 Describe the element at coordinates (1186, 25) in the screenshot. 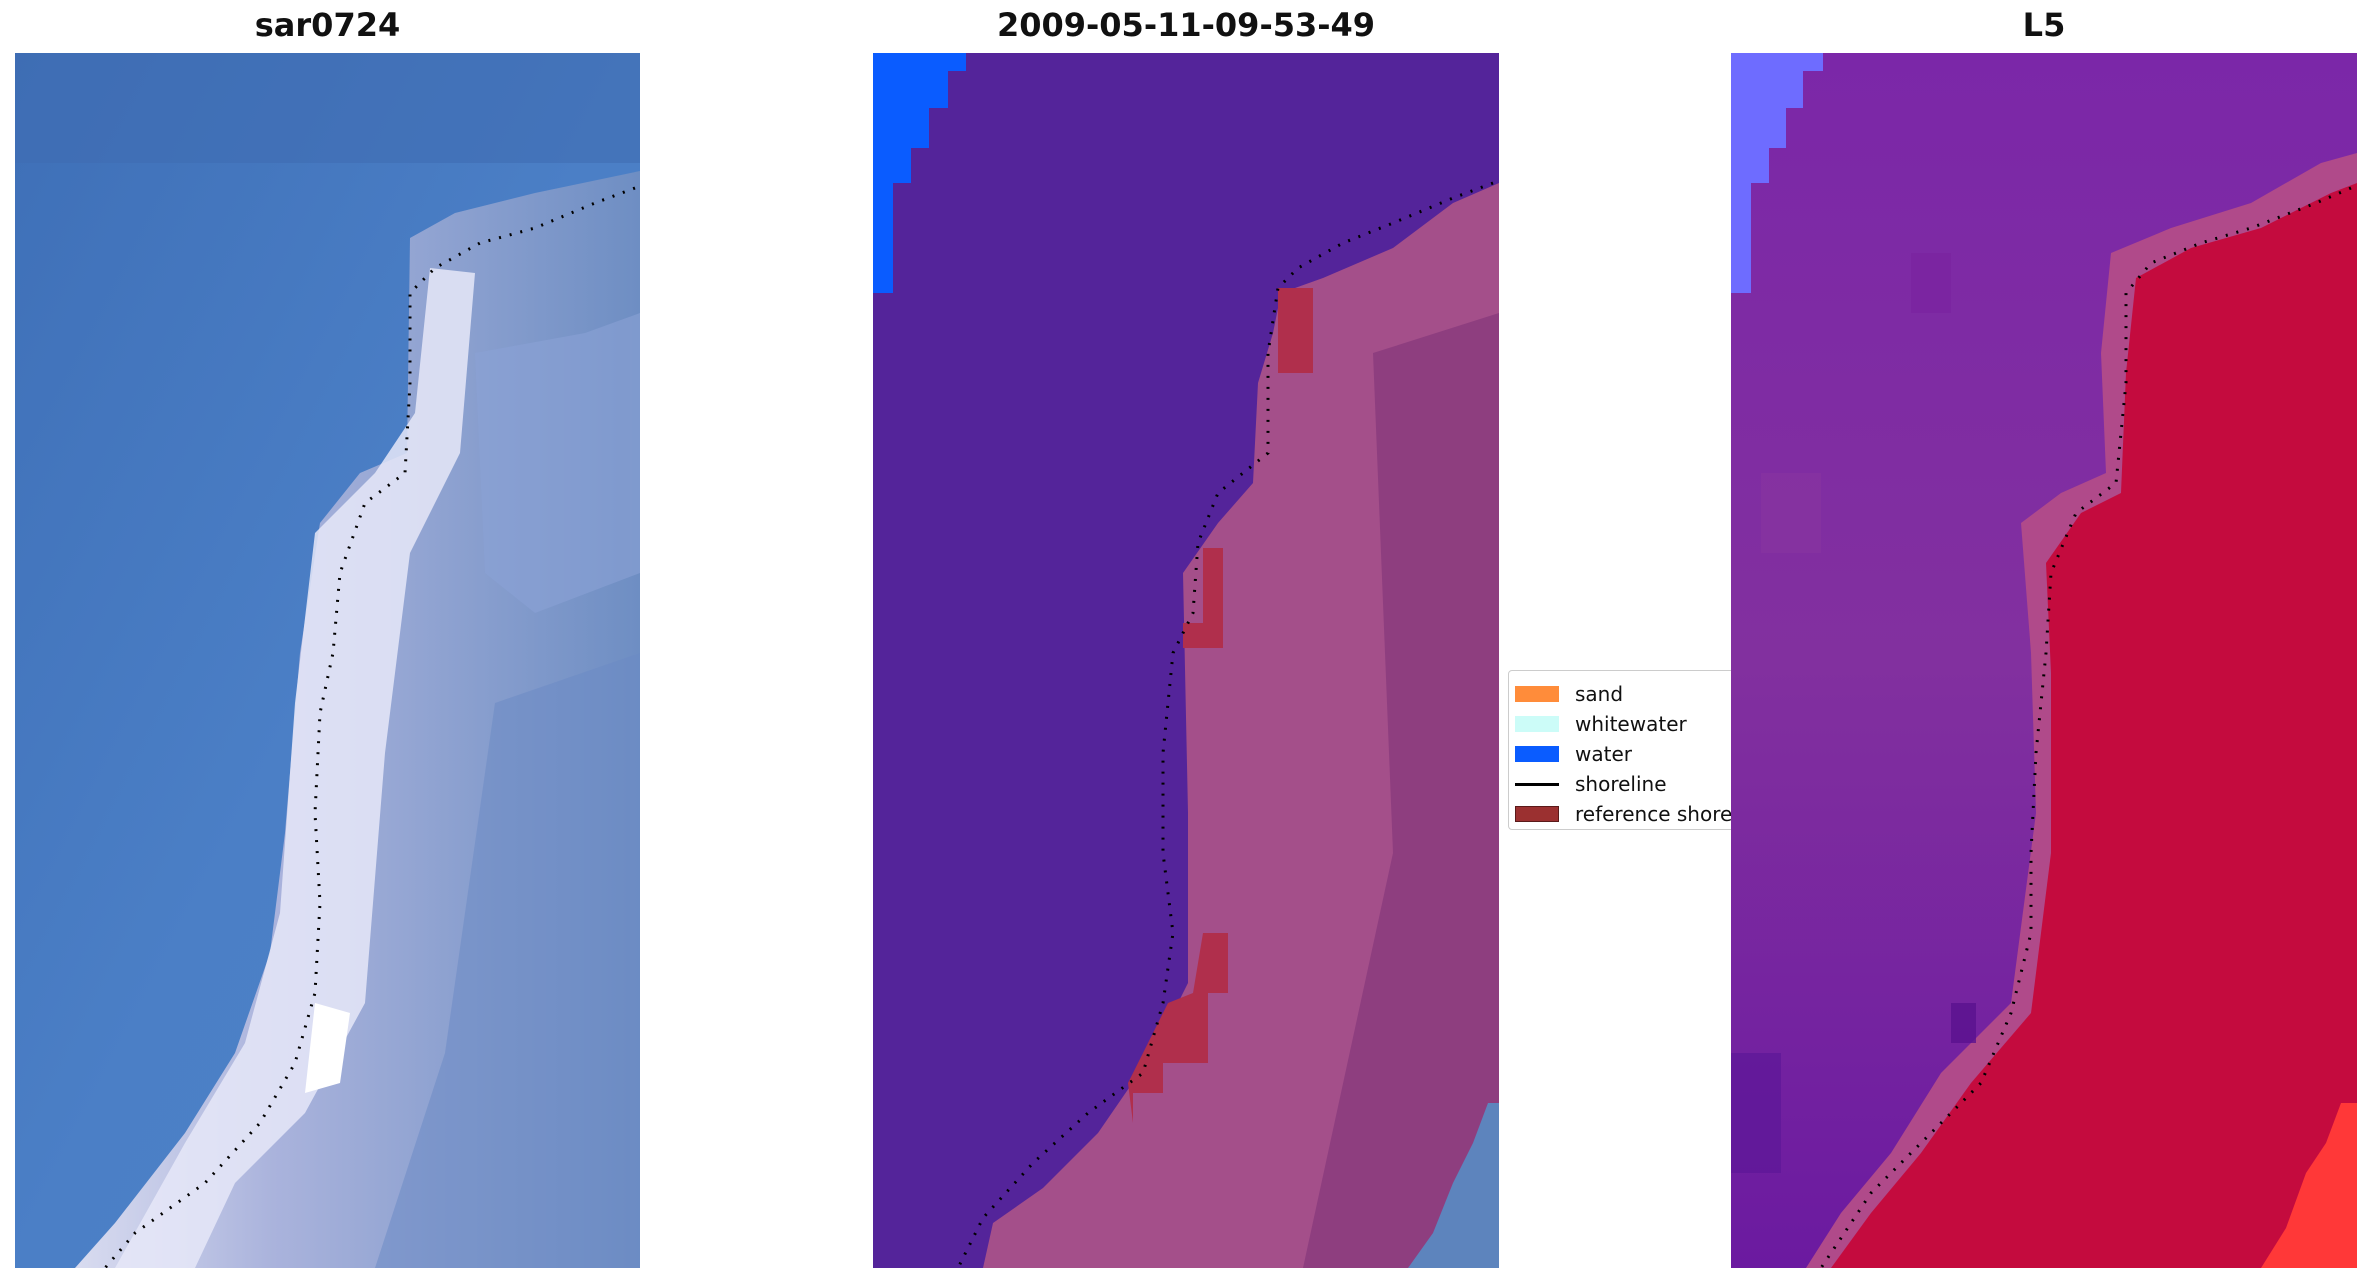

I see `panel-title-classified: 2009-05-11-09-53-49` at that location.